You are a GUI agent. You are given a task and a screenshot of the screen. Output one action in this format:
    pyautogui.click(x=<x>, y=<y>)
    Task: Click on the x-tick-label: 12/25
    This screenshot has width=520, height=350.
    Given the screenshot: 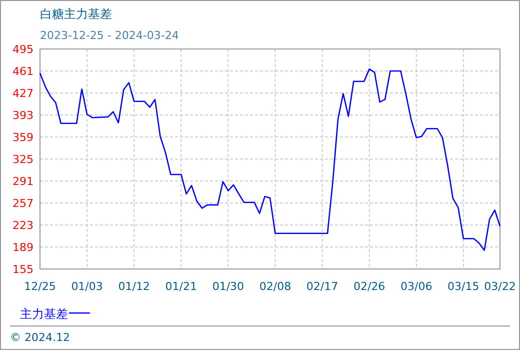 What is the action you would take?
    pyautogui.click(x=40, y=286)
    